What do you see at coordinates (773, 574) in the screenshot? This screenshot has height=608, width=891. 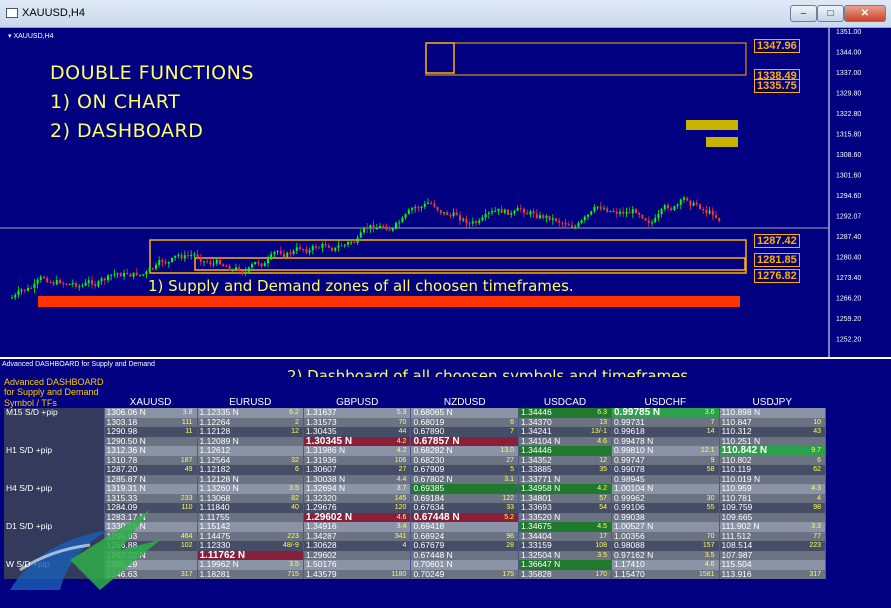 I see `table-cell: 113.916 317` at bounding box center [773, 574].